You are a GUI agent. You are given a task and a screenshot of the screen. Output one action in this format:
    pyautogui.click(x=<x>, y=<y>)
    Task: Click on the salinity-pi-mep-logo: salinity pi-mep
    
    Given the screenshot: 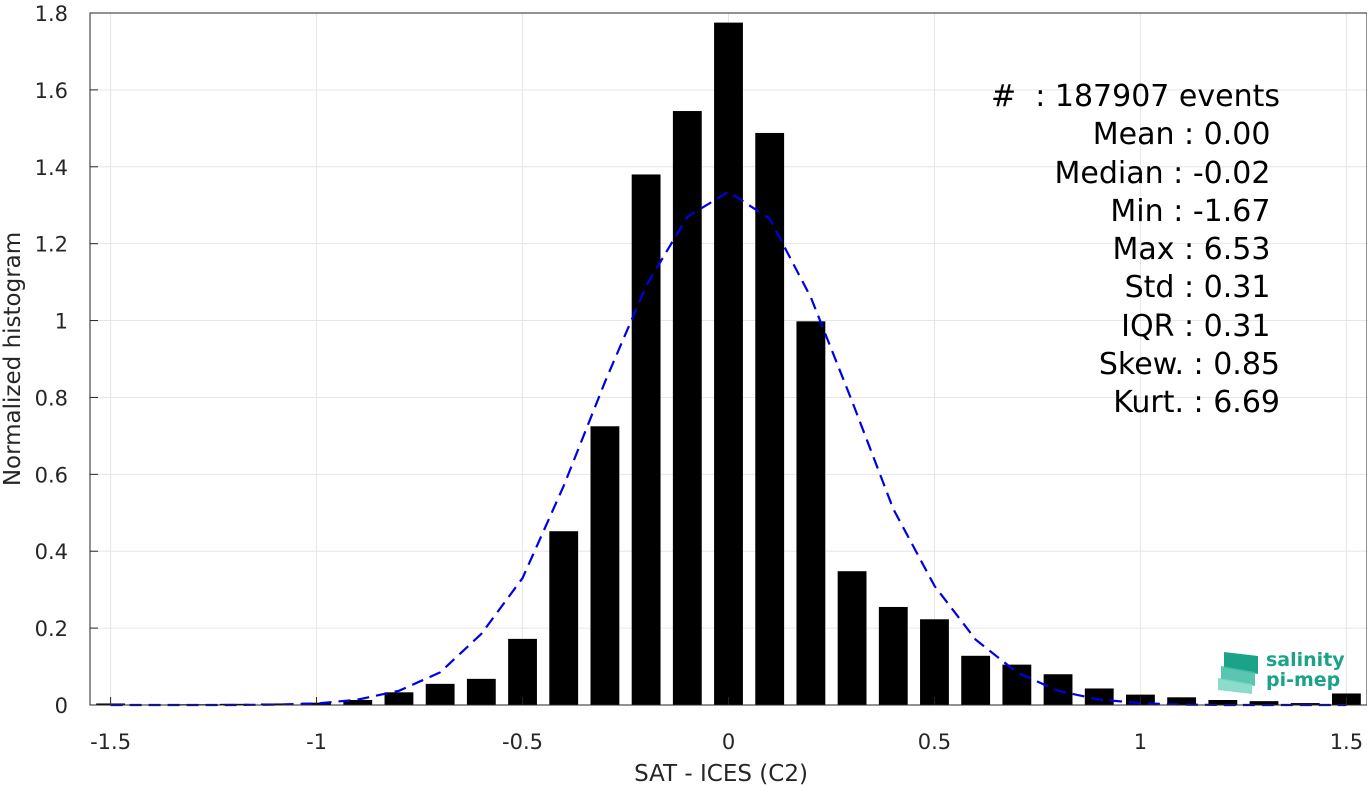 What is the action you would take?
    pyautogui.click(x=1281, y=671)
    